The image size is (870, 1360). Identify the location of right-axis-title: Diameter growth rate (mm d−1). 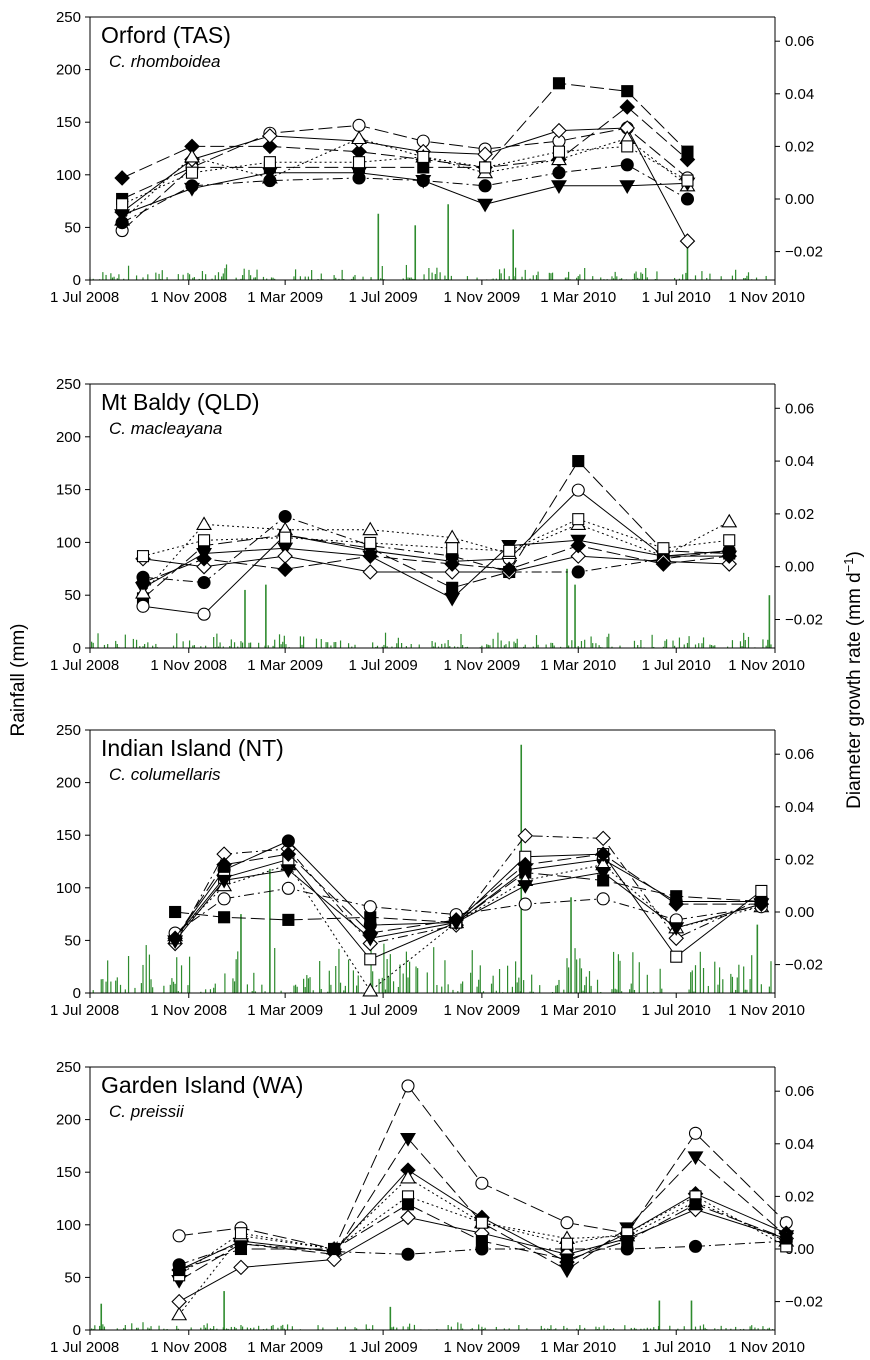
(853, 680).